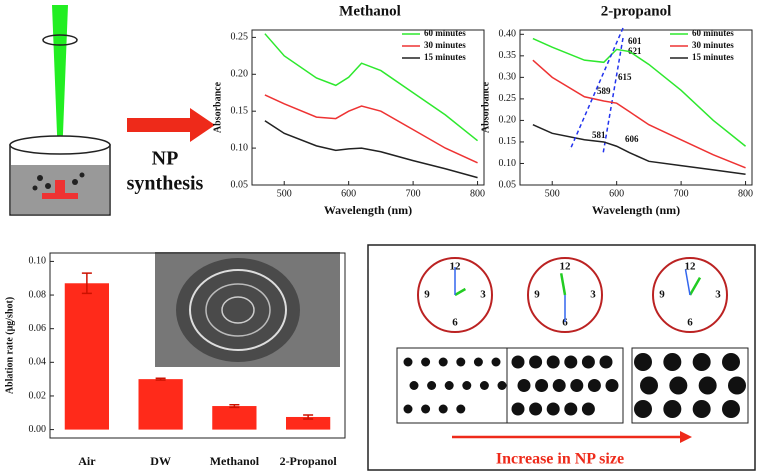 The width and height of the screenshot is (760, 473). I want to click on peak-annotation: 581, so click(599, 135).